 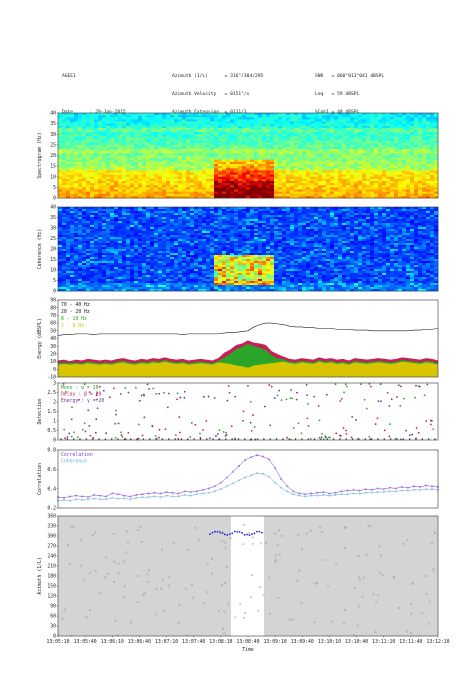 What do you see at coordinates (337, 94) in the screenshot?
I see `leq-label: Leq = 59 dBSPL` at bounding box center [337, 94].